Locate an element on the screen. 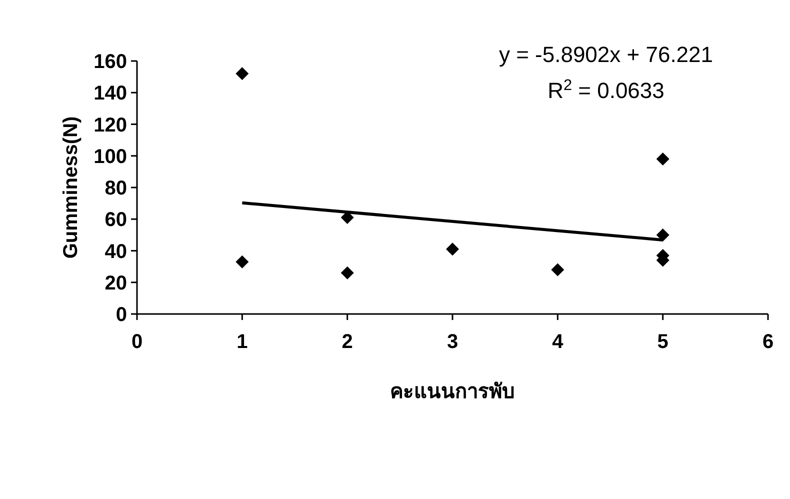  y-tick-label: 60 is located at coordinates (115, 220).